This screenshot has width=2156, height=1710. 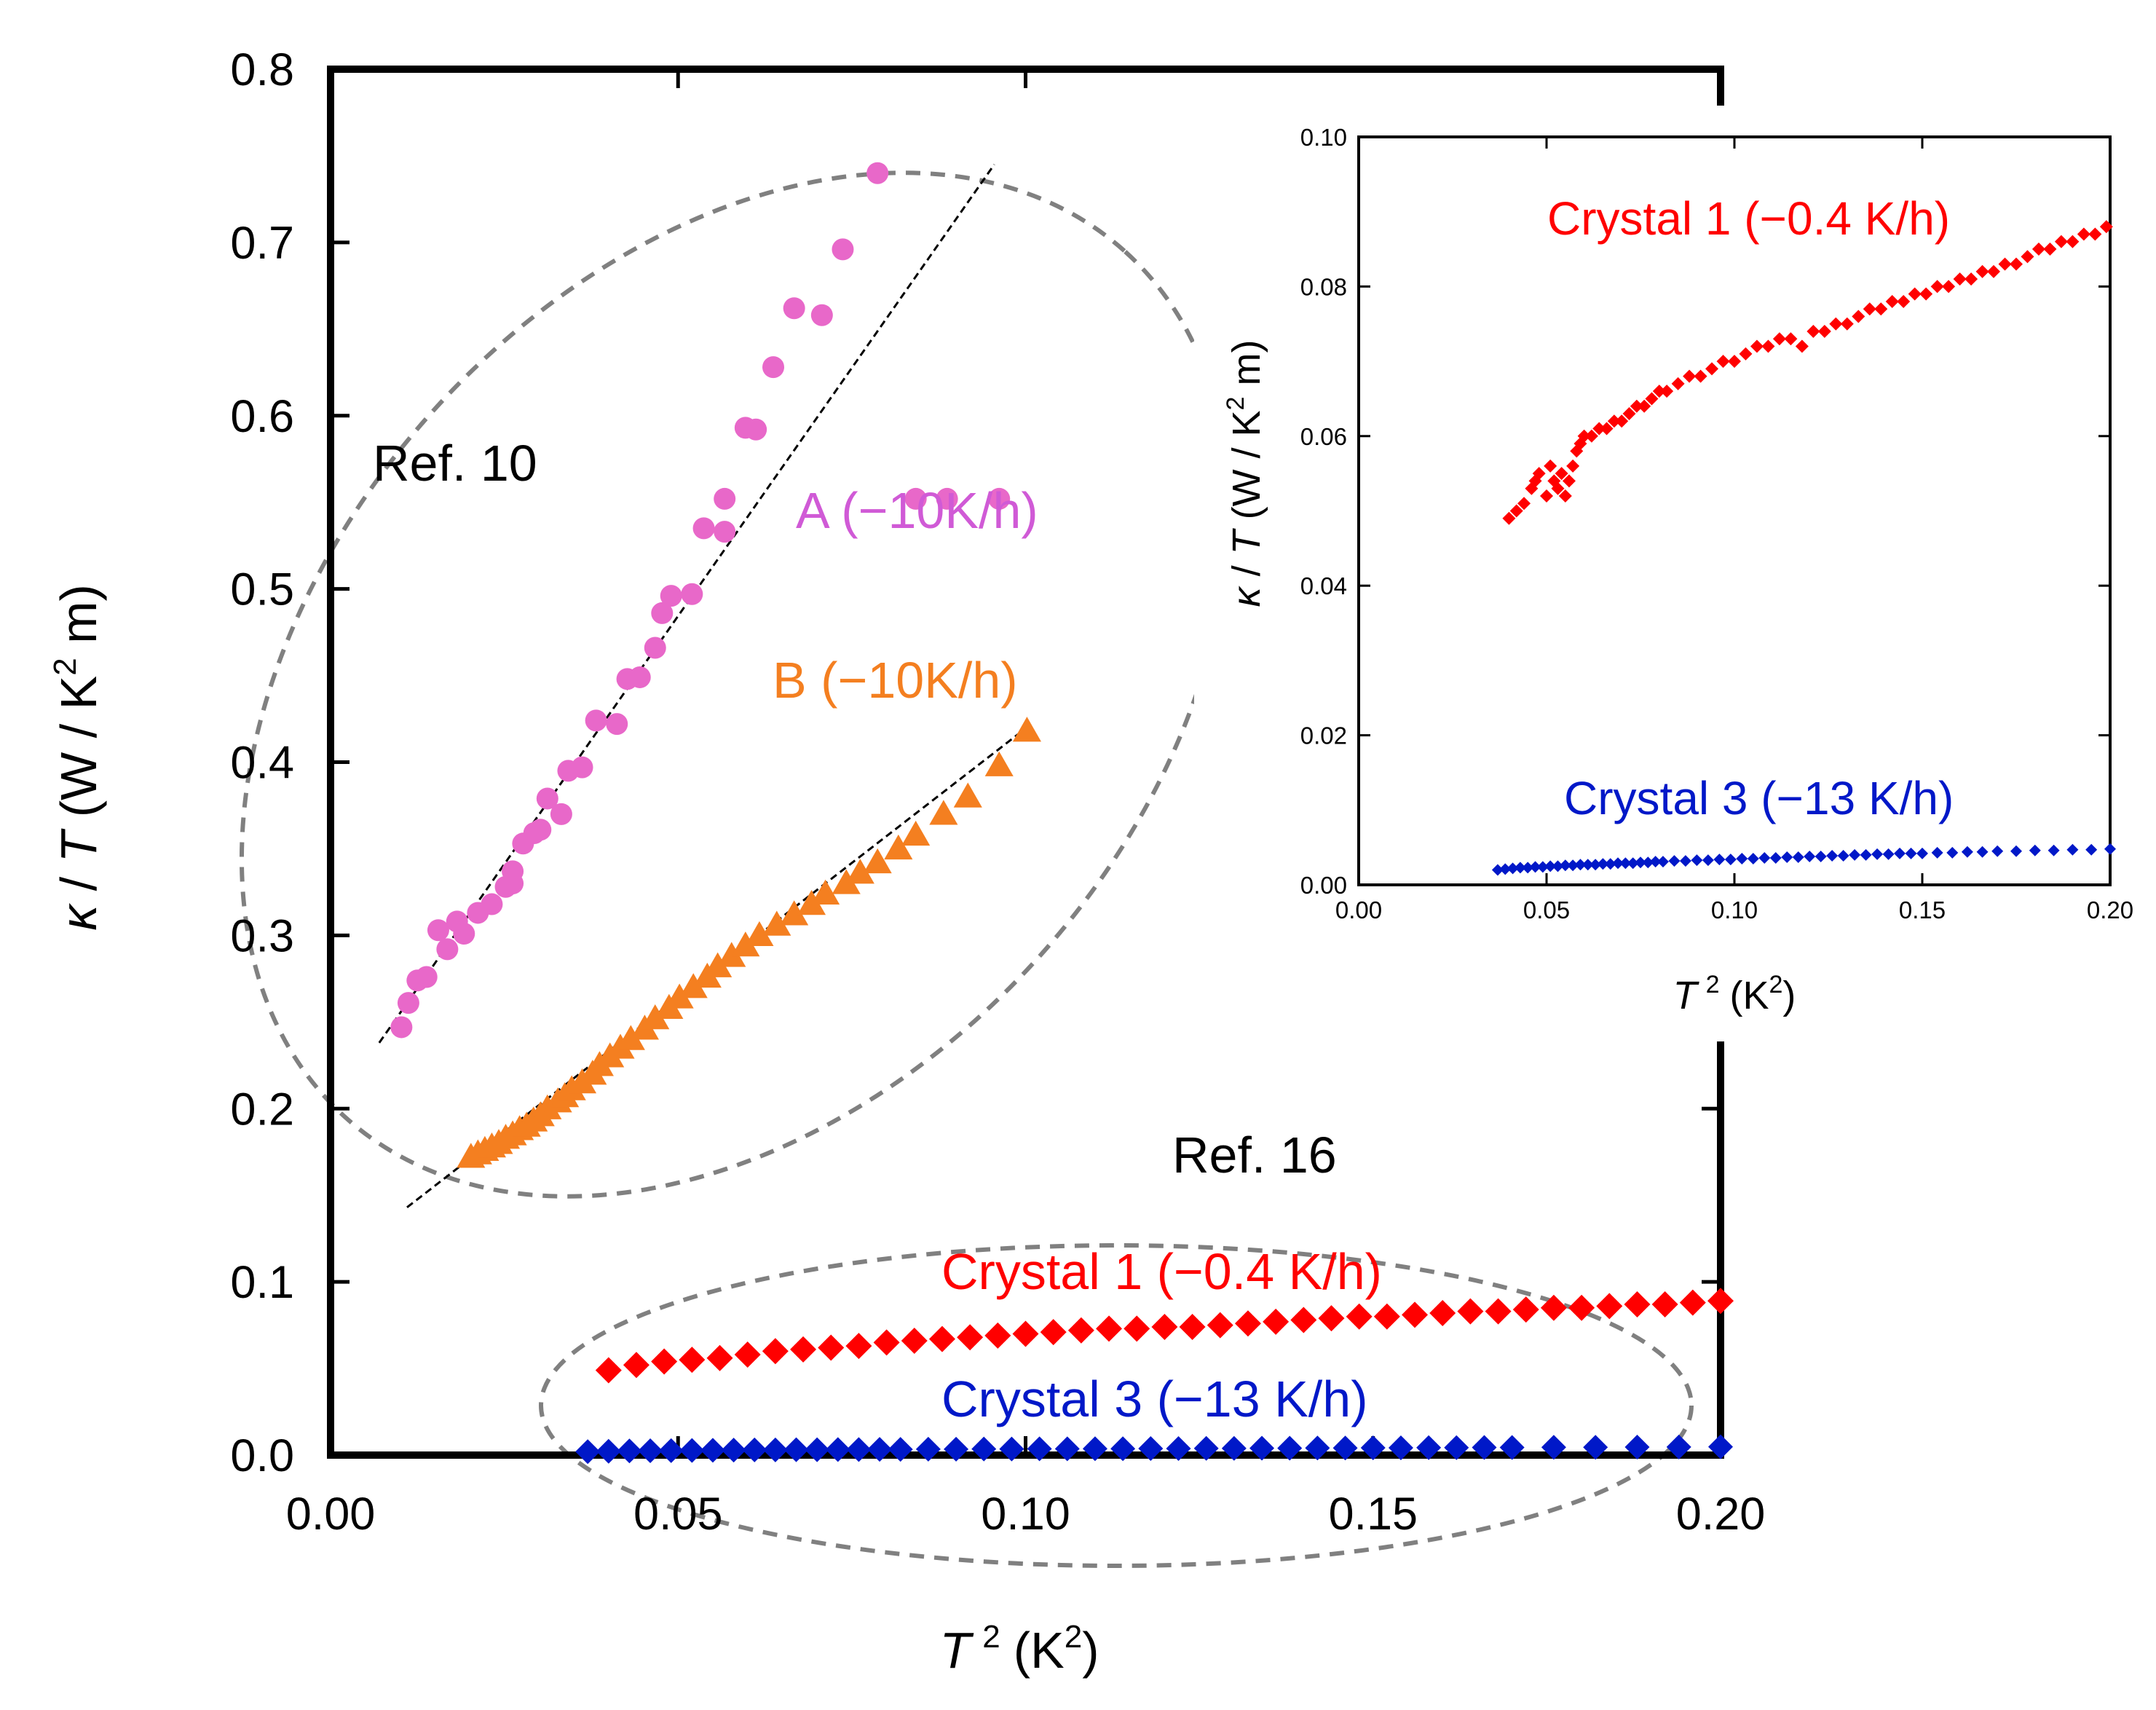 I want to click on inset-y-tick-label: 0.08, so click(x=1324, y=286).